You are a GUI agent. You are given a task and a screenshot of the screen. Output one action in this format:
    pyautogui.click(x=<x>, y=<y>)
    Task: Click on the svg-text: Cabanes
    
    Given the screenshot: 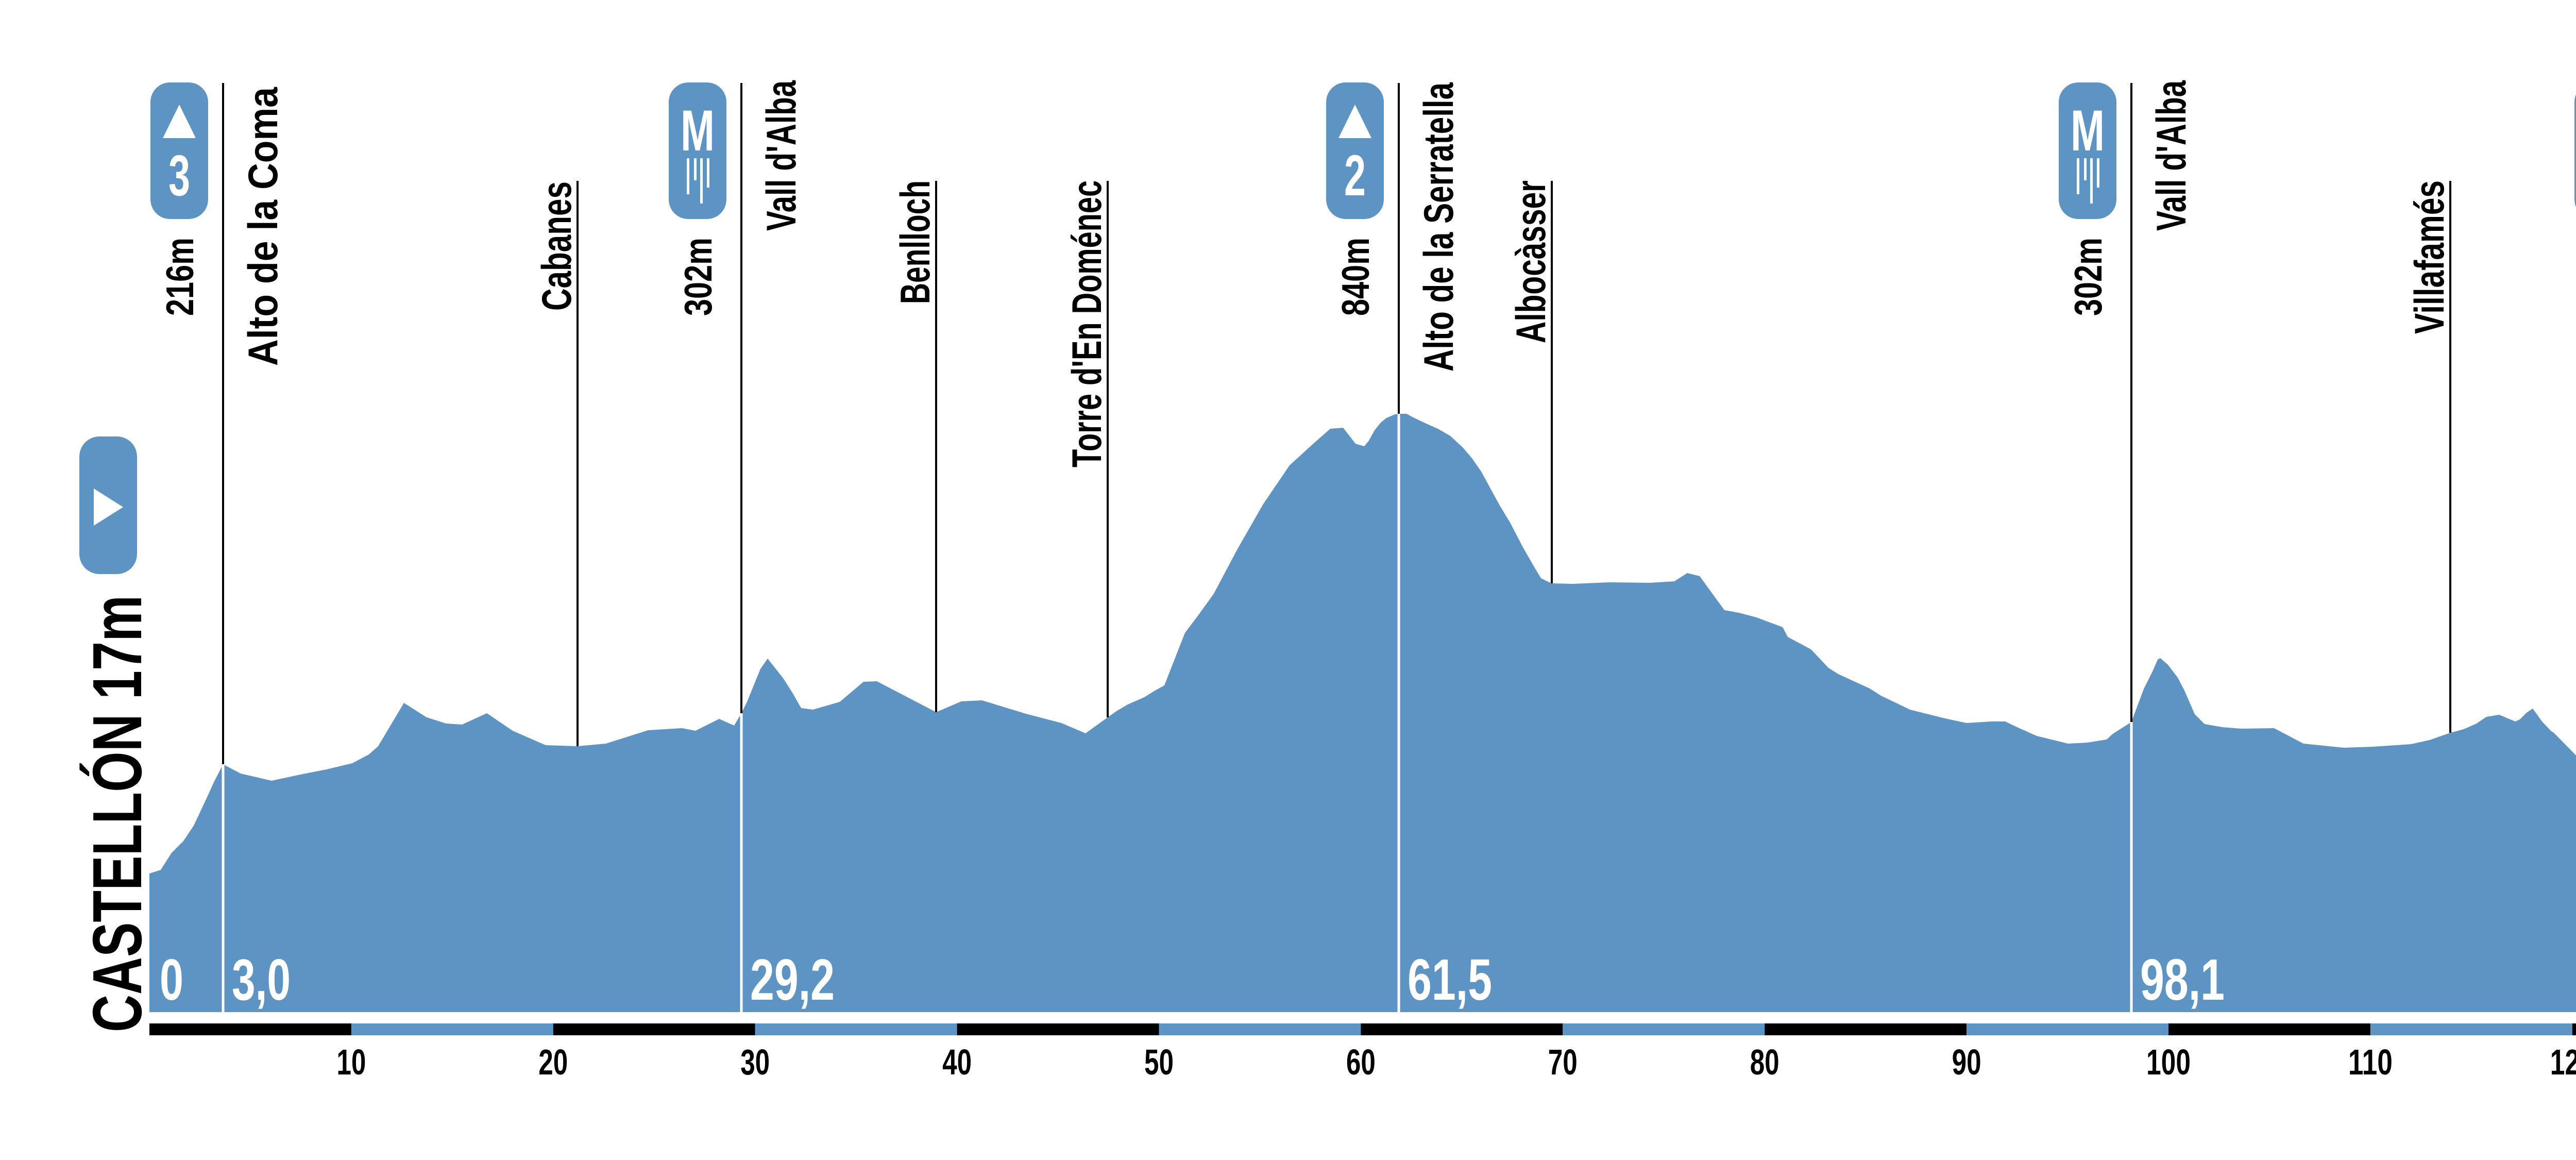 What is the action you would take?
    pyautogui.click(x=557, y=246)
    